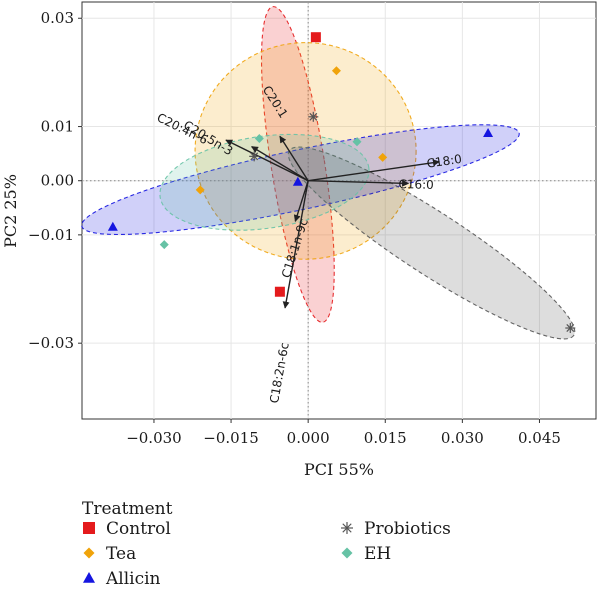  Describe the element at coordinates (416, 184) in the screenshot. I see `loading-label-c16-0: C16:0` at that location.